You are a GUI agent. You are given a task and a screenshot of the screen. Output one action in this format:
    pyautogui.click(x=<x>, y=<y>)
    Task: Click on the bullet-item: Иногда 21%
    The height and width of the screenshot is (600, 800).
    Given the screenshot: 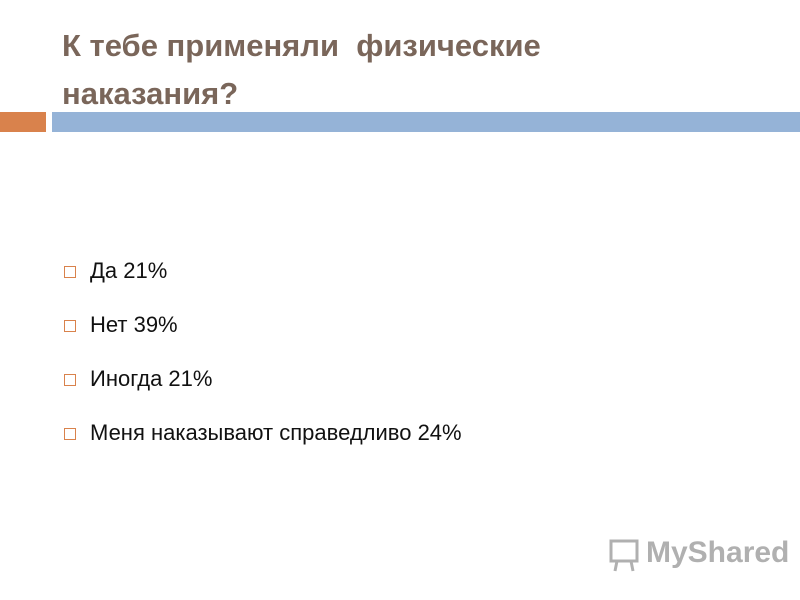 What is the action you would take?
    pyautogui.click(x=262, y=385)
    